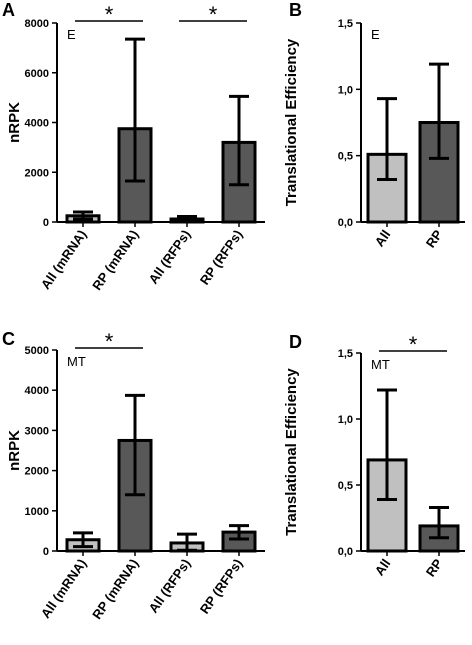  What do you see at coordinates (37, 124) in the screenshot?
I see `panel-a-y-tick-label: 4000` at bounding box center [37, 124].